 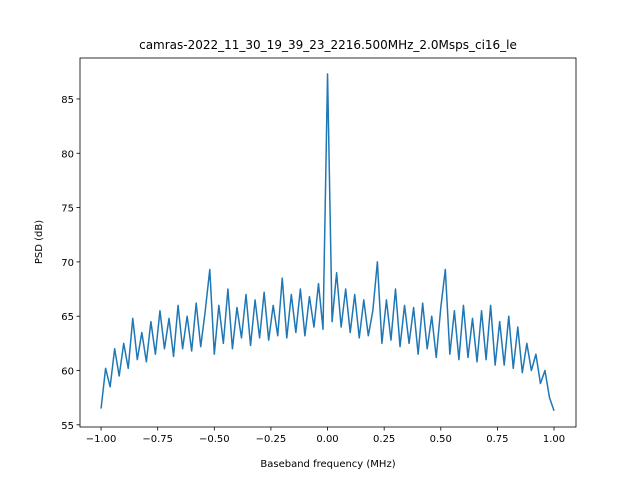 What do you see at coordinates (39, 242) in the screenshot?
I see `y-axis-label: PSD (dB)` at bounding box center [39, 242].